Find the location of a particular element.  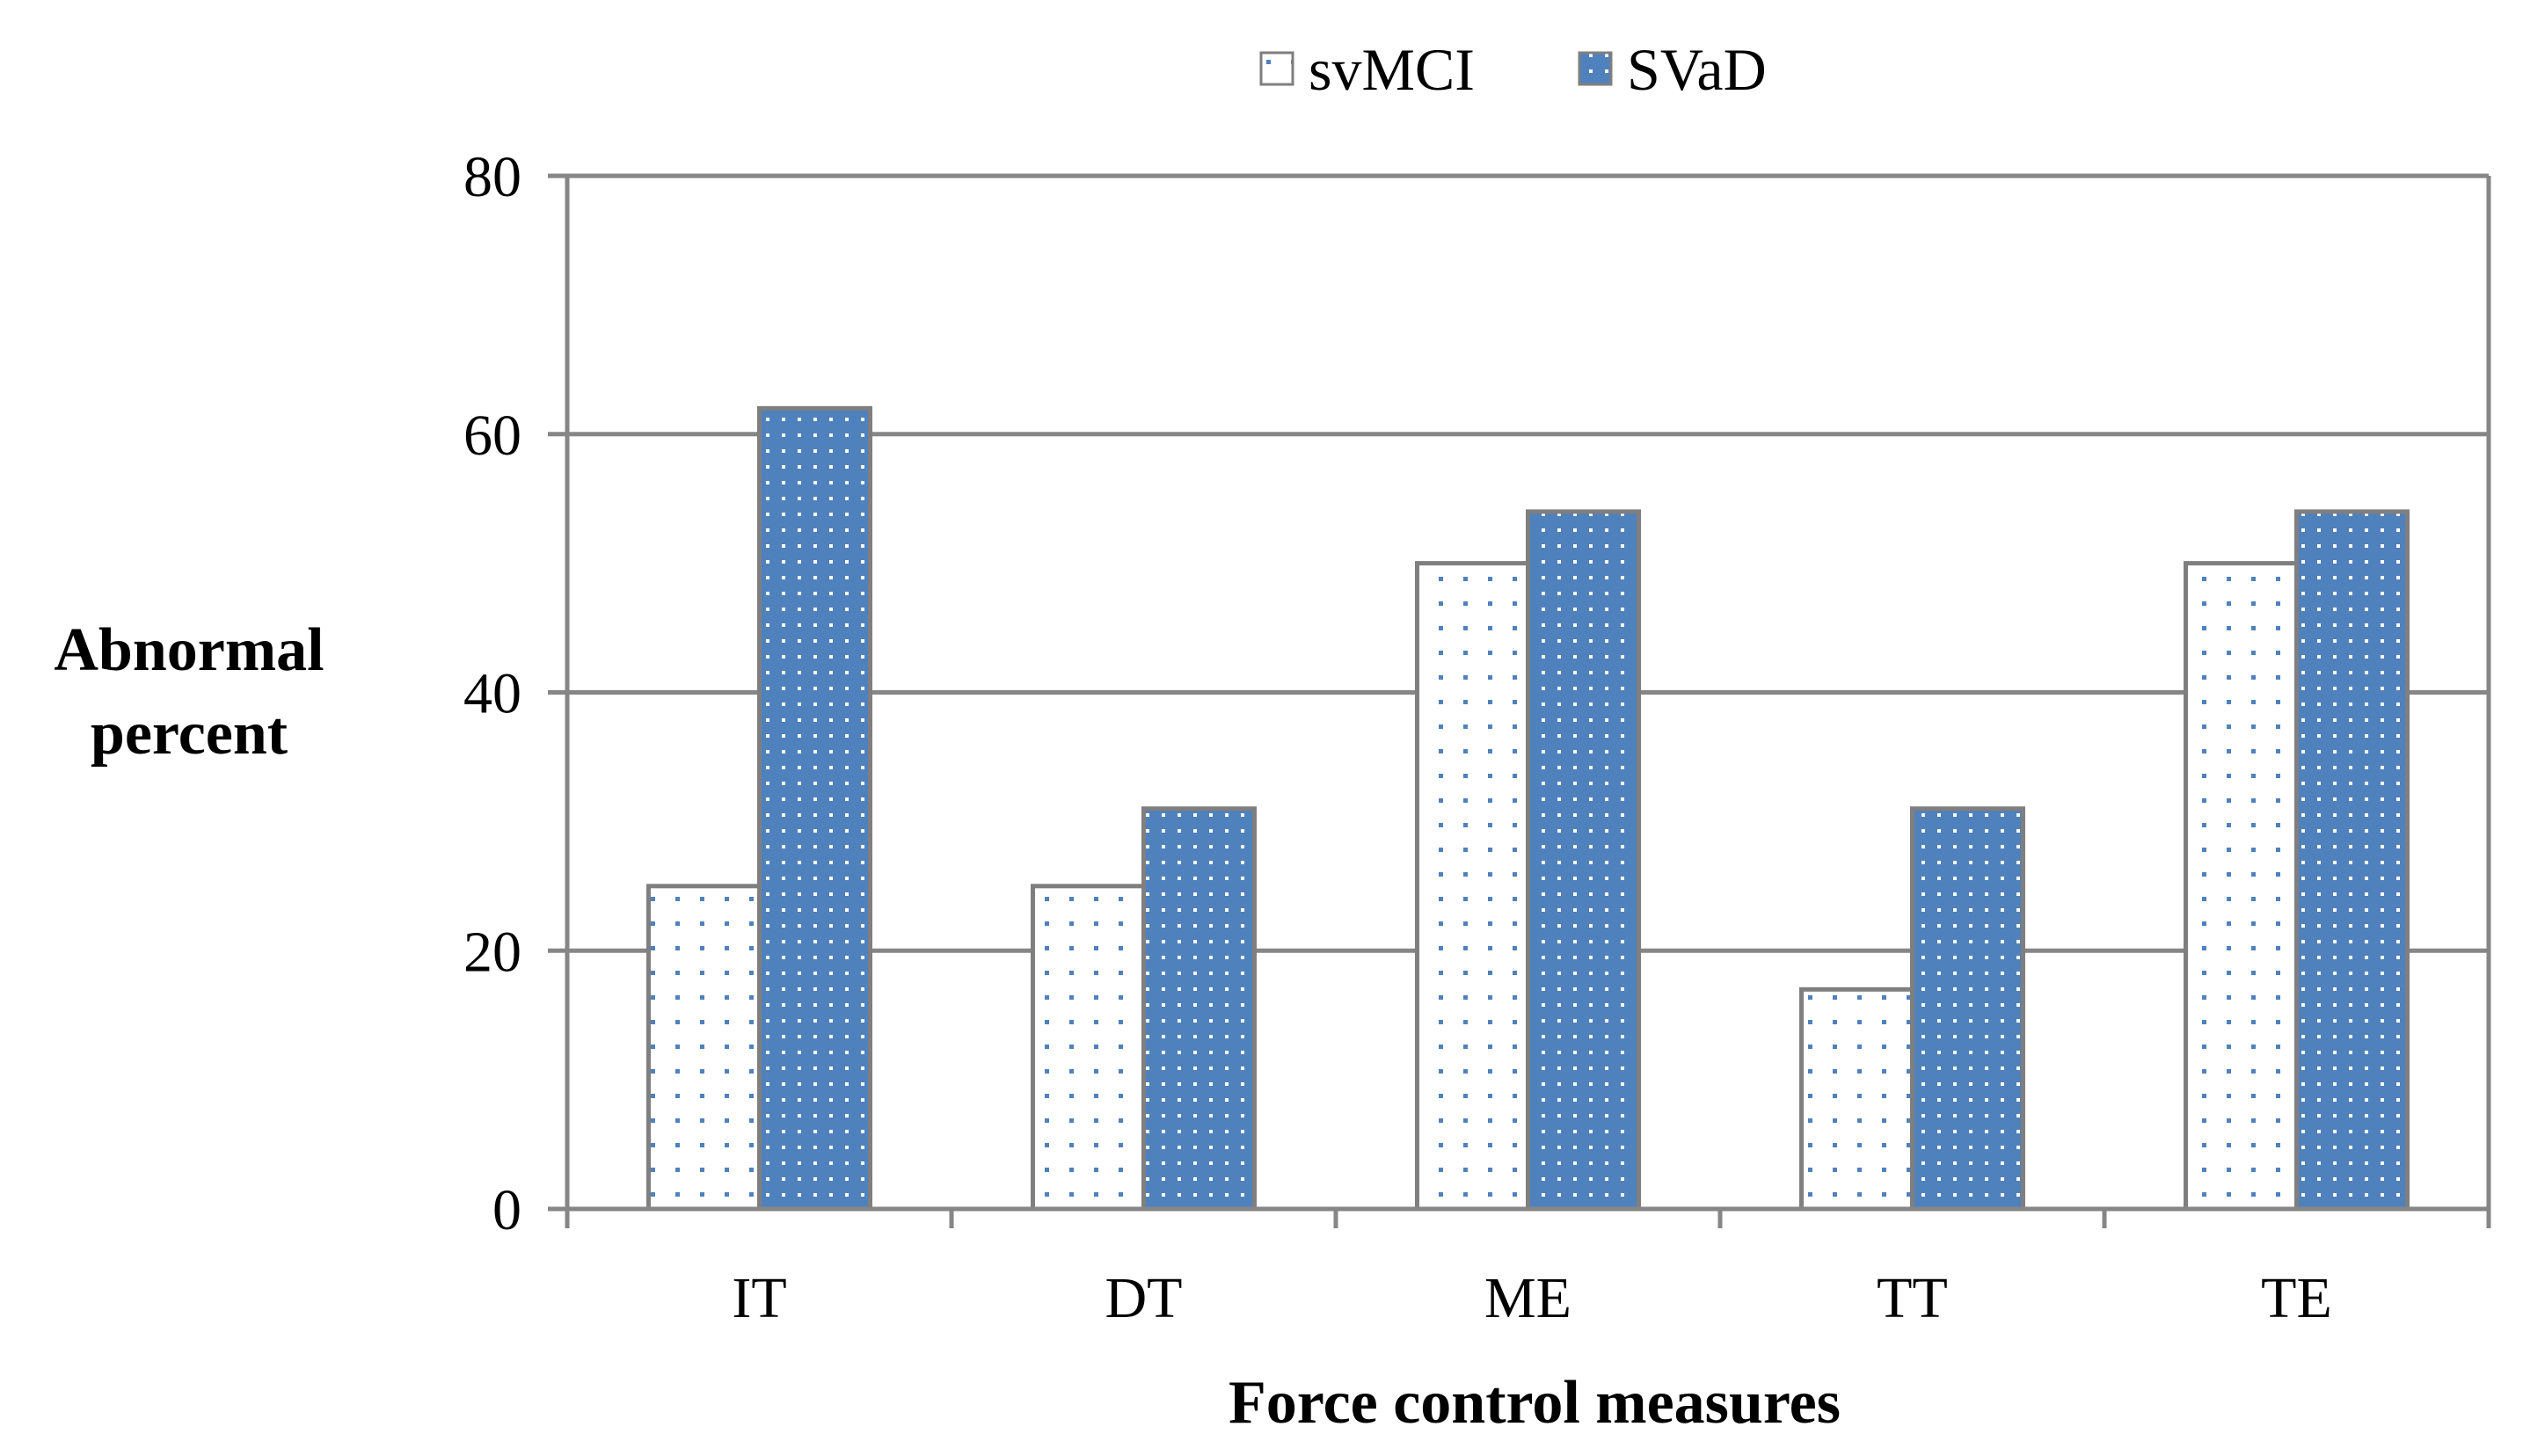

bar-svmci-te is located at coordinates (2241, 886).